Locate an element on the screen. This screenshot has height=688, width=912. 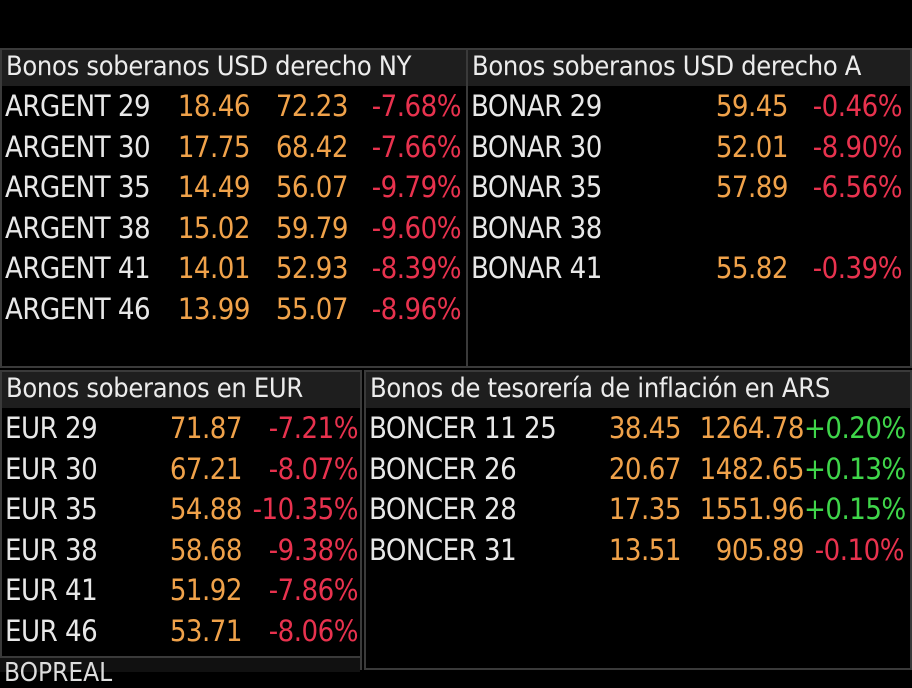
bond-price: 59.79 is located at coordinates (312, 227).